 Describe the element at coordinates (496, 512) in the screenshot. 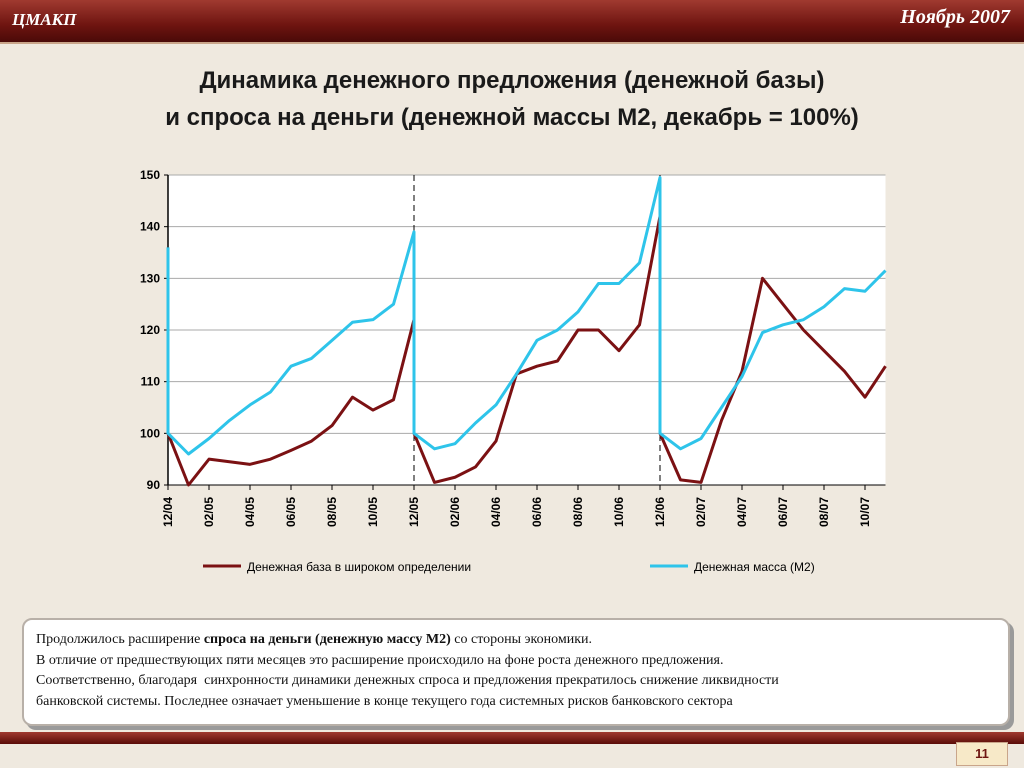

I see `x-tick-label: 04/06` at that location.